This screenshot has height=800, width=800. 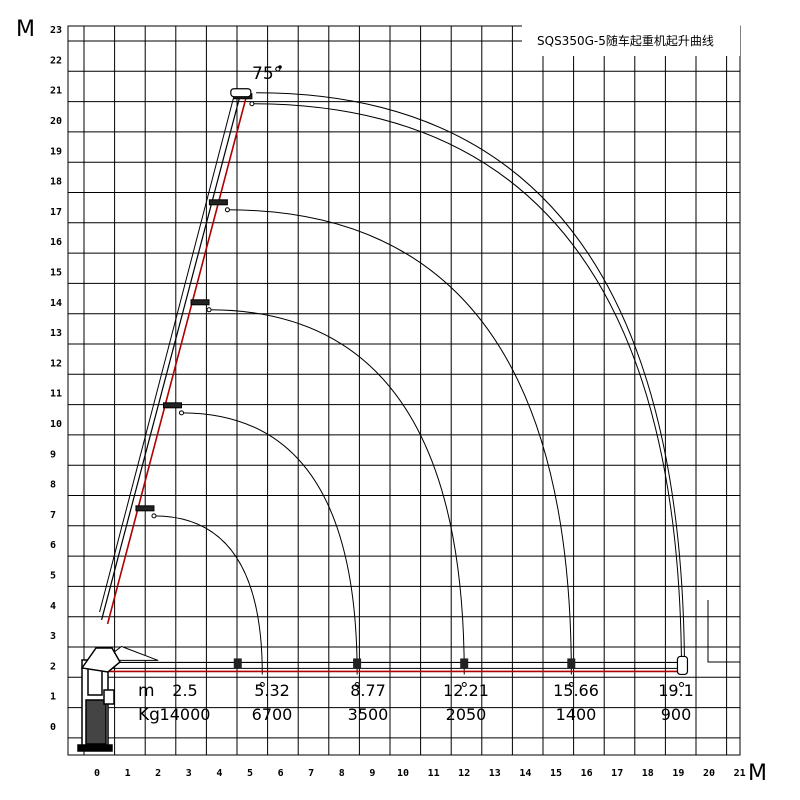 I want to click on boom-outer-edge, so click(x=171, y=356).